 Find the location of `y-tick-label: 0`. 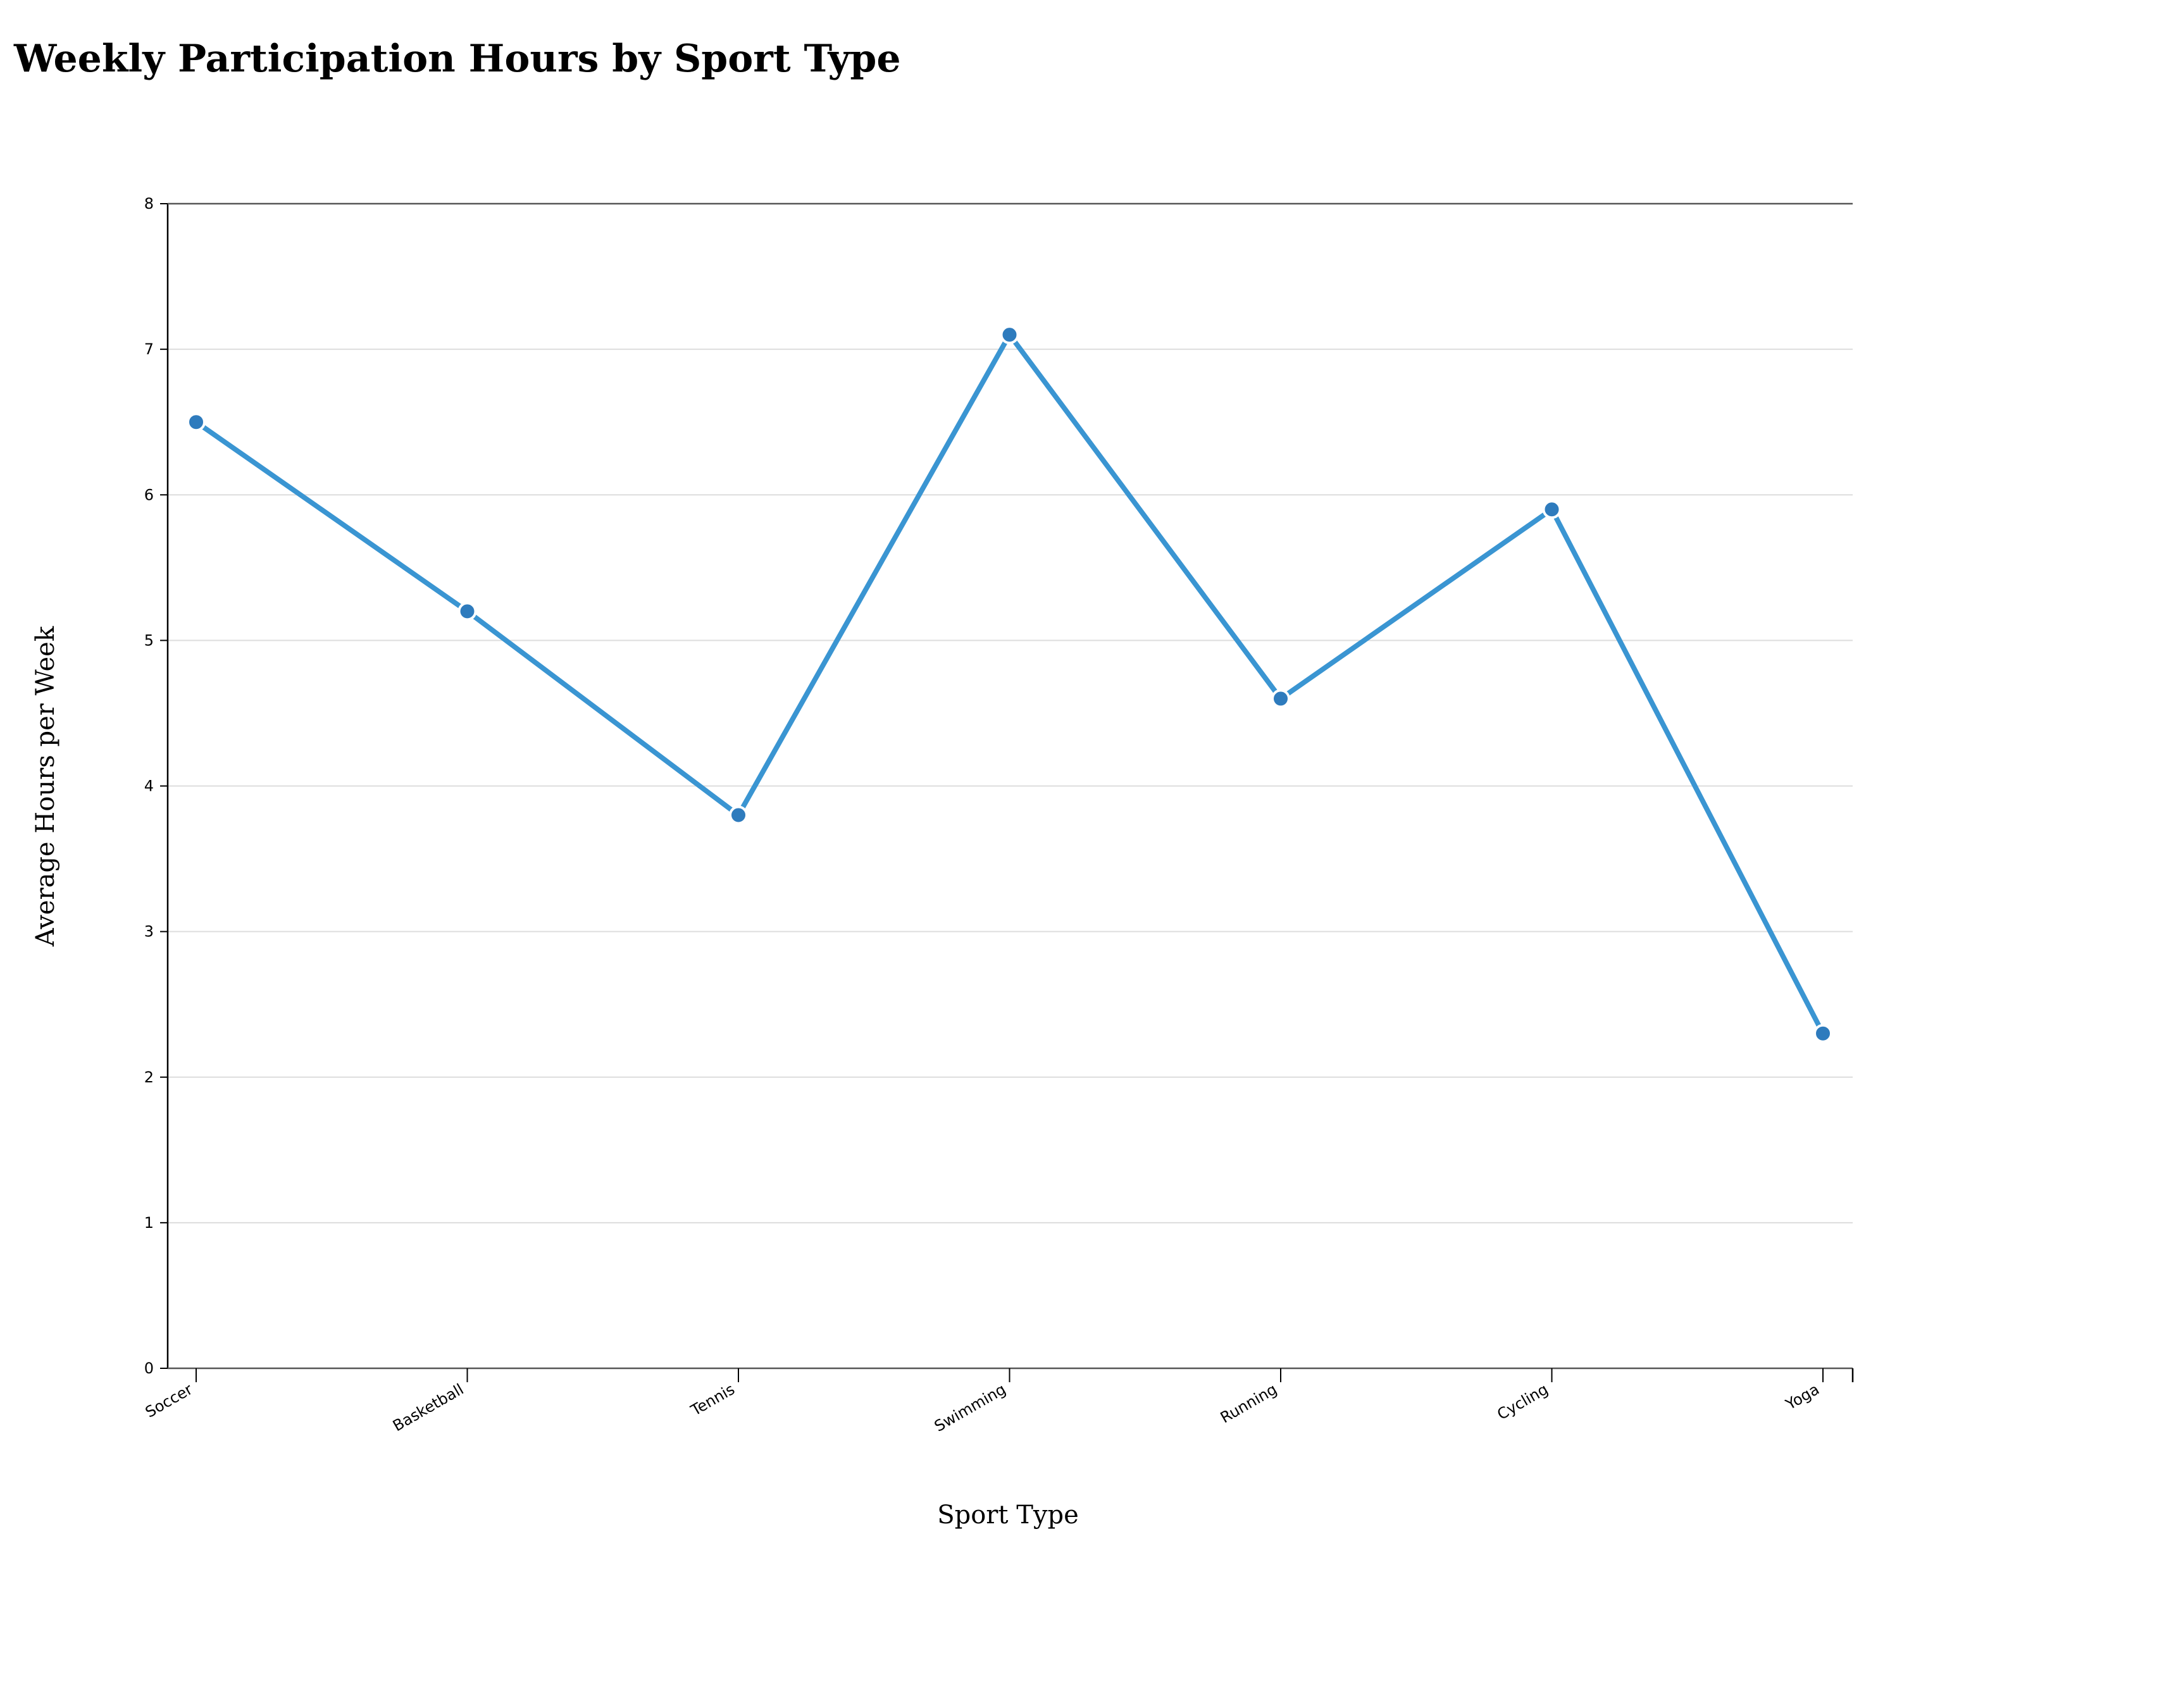

y-tick-label: 0 is located at coordinates (149, 1368).